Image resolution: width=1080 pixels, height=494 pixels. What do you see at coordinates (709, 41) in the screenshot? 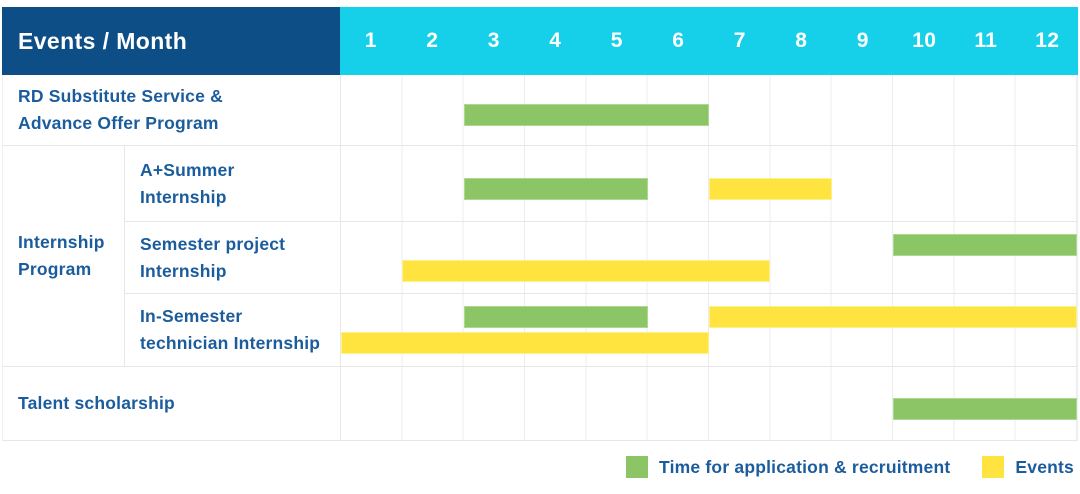
I see `month-header: 1 2 3 4 5 6 7 8 9 10 11 12` at bounding box center [709, 41].